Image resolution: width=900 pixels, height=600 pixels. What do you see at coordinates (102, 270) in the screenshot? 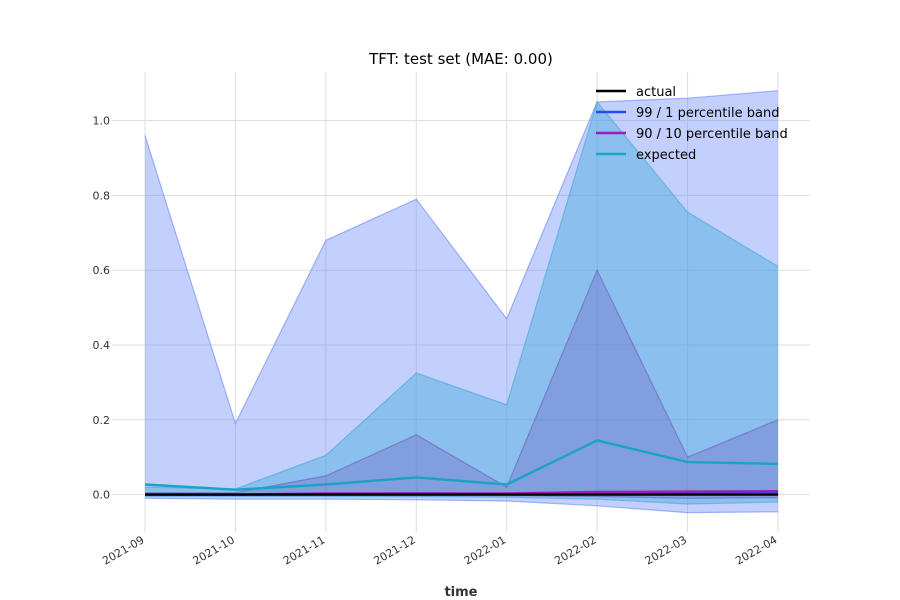
I see `y-tick-label: 0.6` at bounding box center [102, 270].